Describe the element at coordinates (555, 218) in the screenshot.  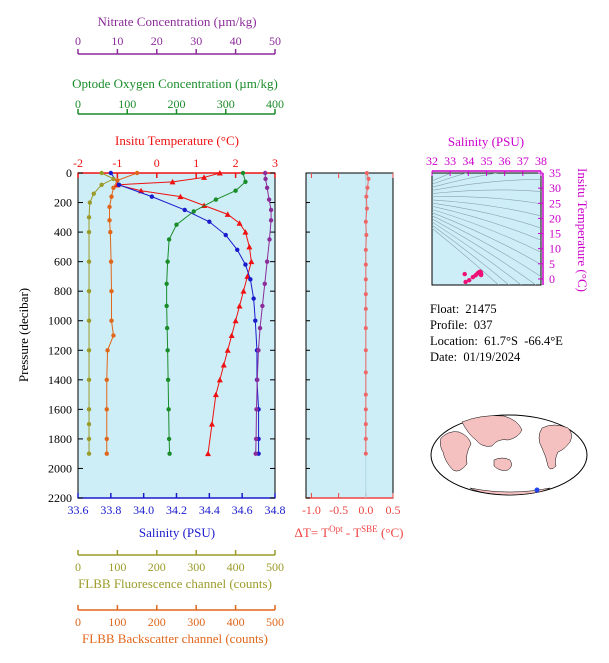
I see `tick-label: 20` at that location.